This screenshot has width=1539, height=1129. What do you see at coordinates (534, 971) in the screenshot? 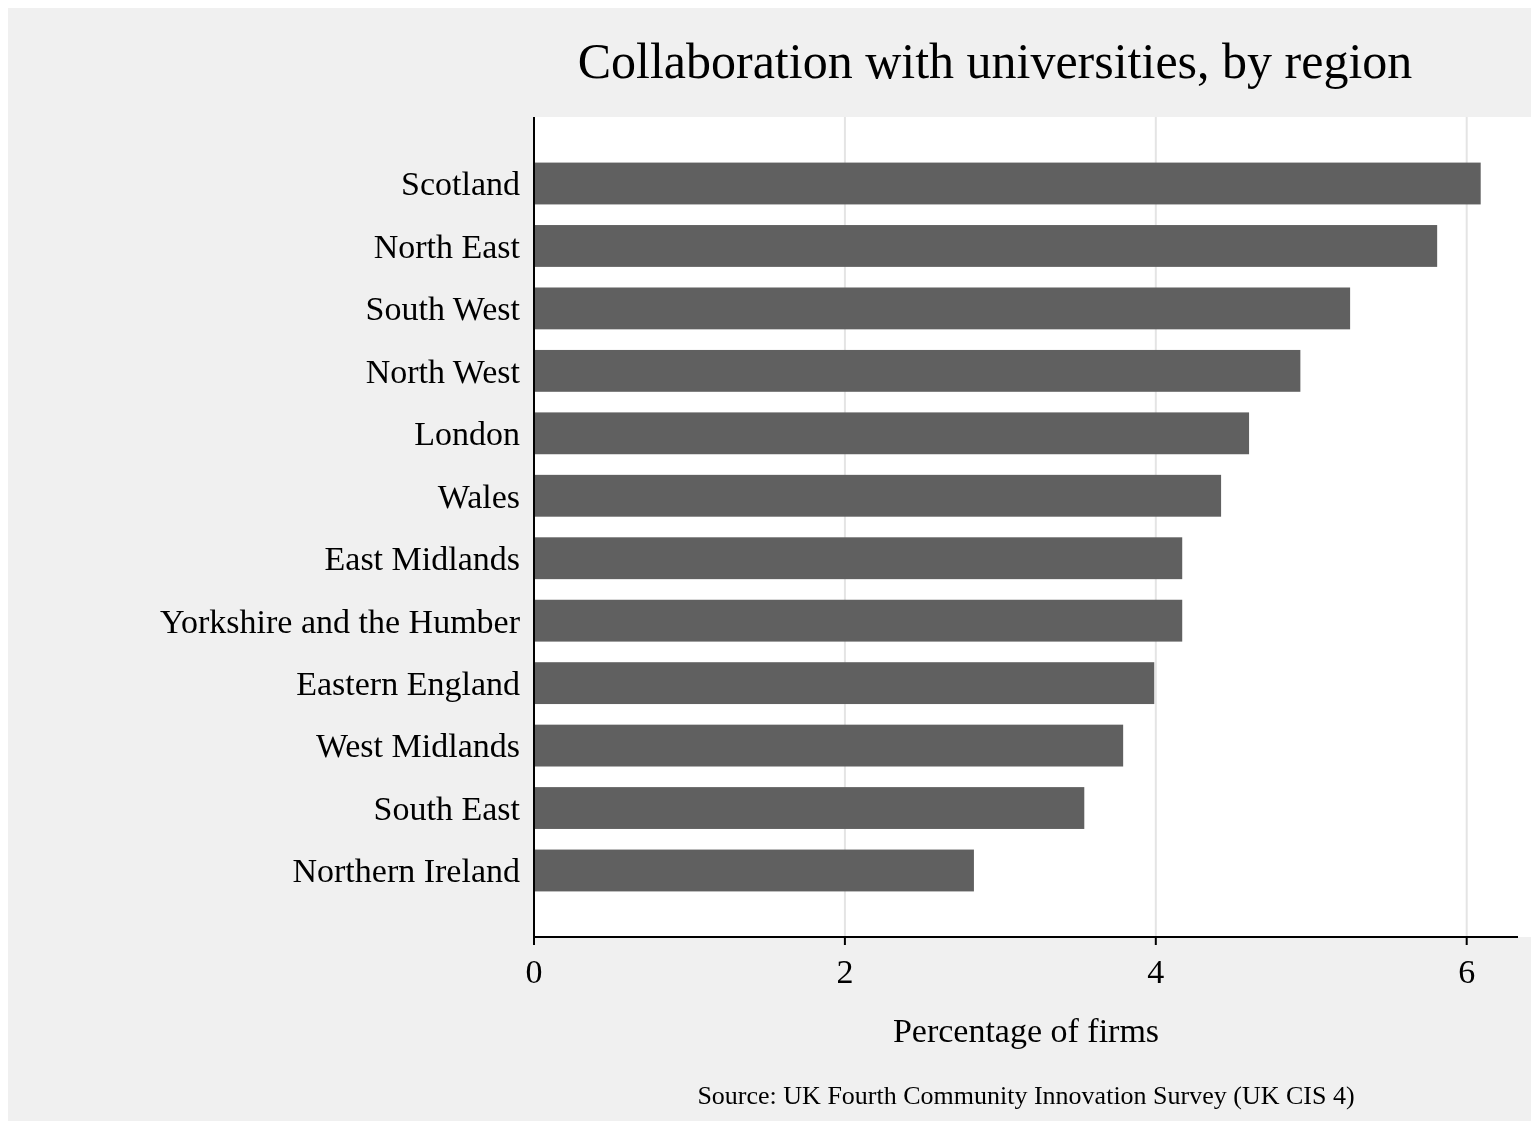
I see `x-tick-label: 0` at bounding box center [534, 971].